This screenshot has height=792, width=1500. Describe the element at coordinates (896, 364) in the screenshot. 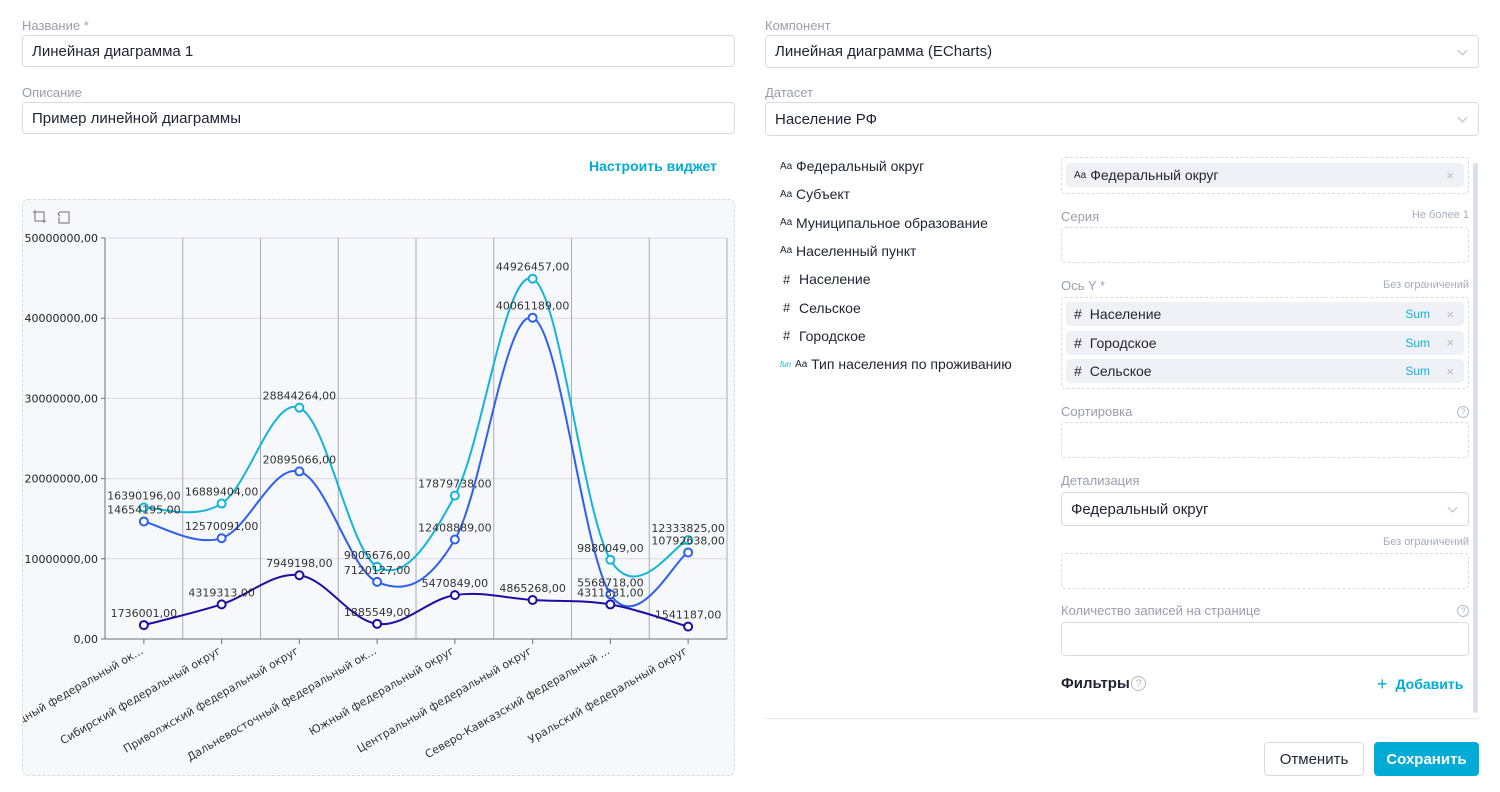

I see `field-item: fun Aa Тип населения по проживанию` at that location.